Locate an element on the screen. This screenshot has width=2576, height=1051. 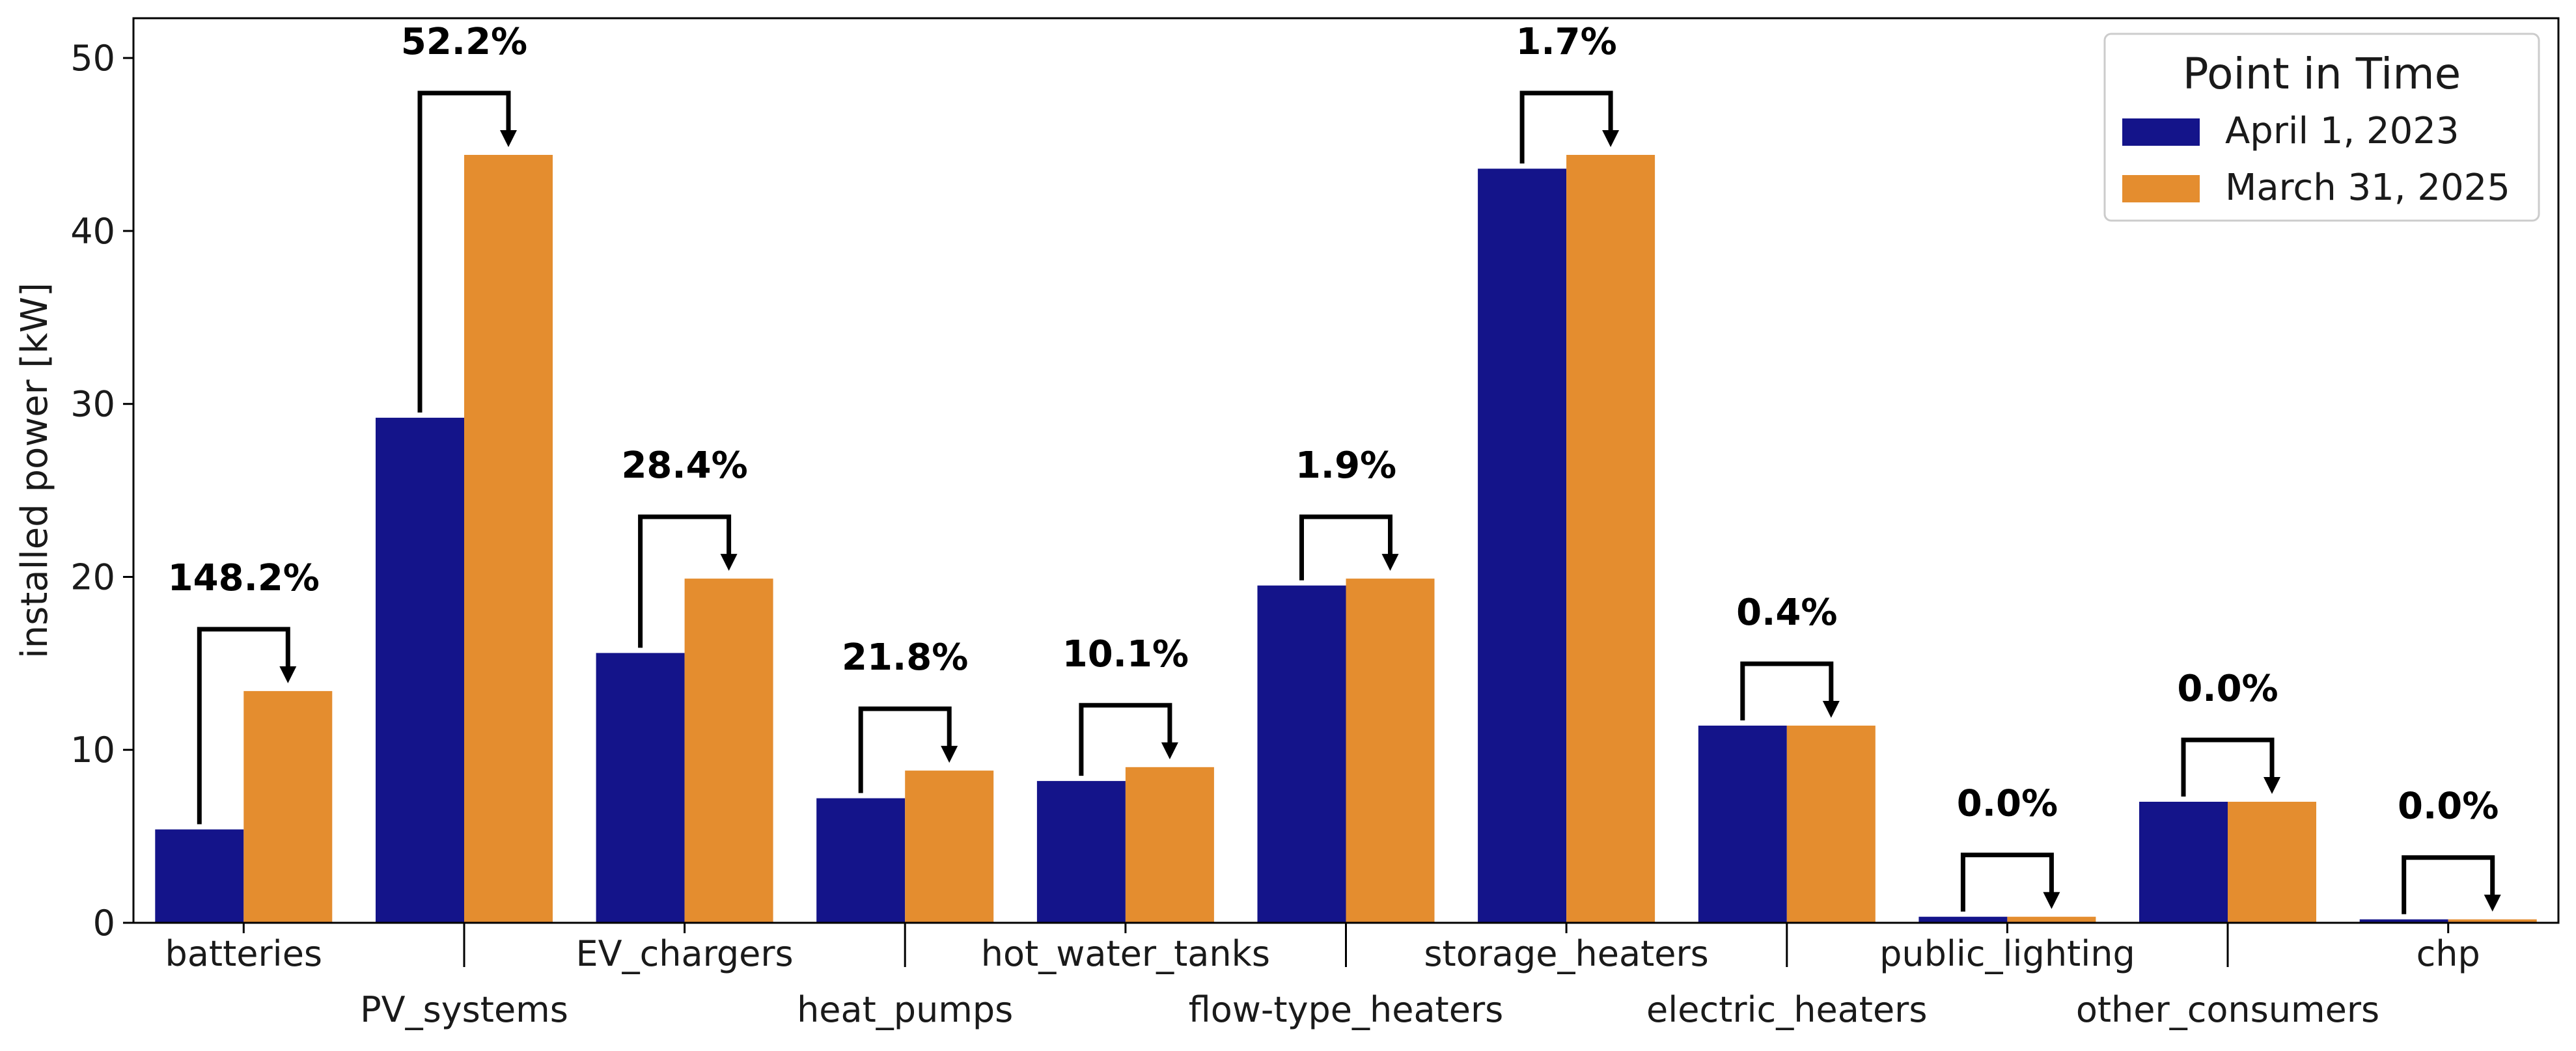
change-label-storage_heaters: 1.7% is located at coordinates (1566, 42).